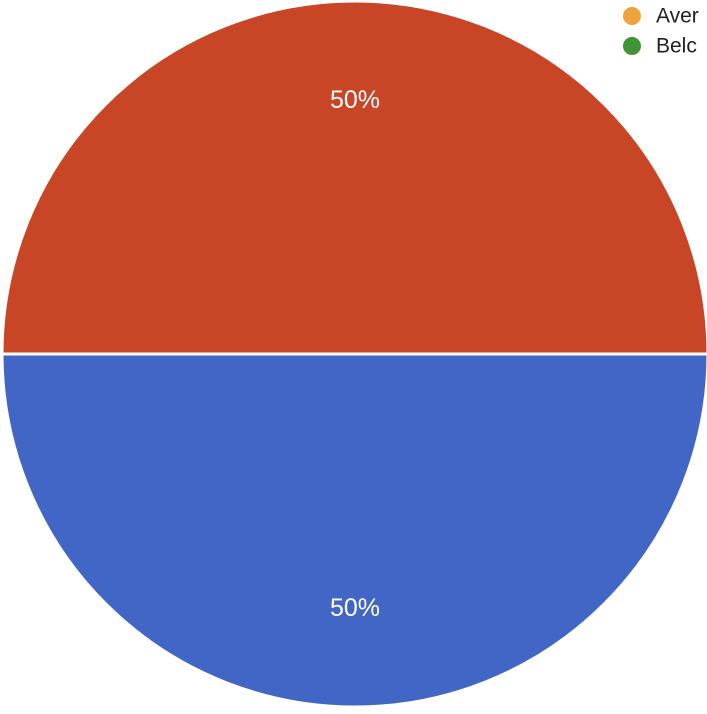 This screenshot has height=714, width=707. Describe the element at coordinates (355, 354) in the screenshot. I see `pie-slice-labels: 50% 50%` at that location.